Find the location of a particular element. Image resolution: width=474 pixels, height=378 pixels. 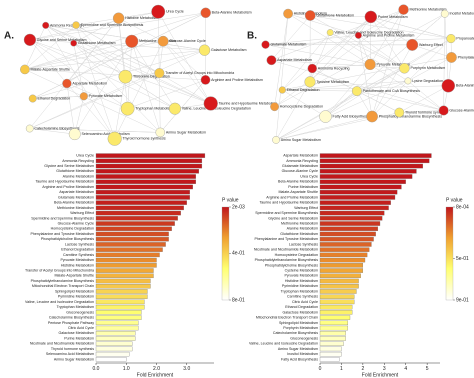

node-label: Pyruvate Metabolism is located at coordinates (394, 64).